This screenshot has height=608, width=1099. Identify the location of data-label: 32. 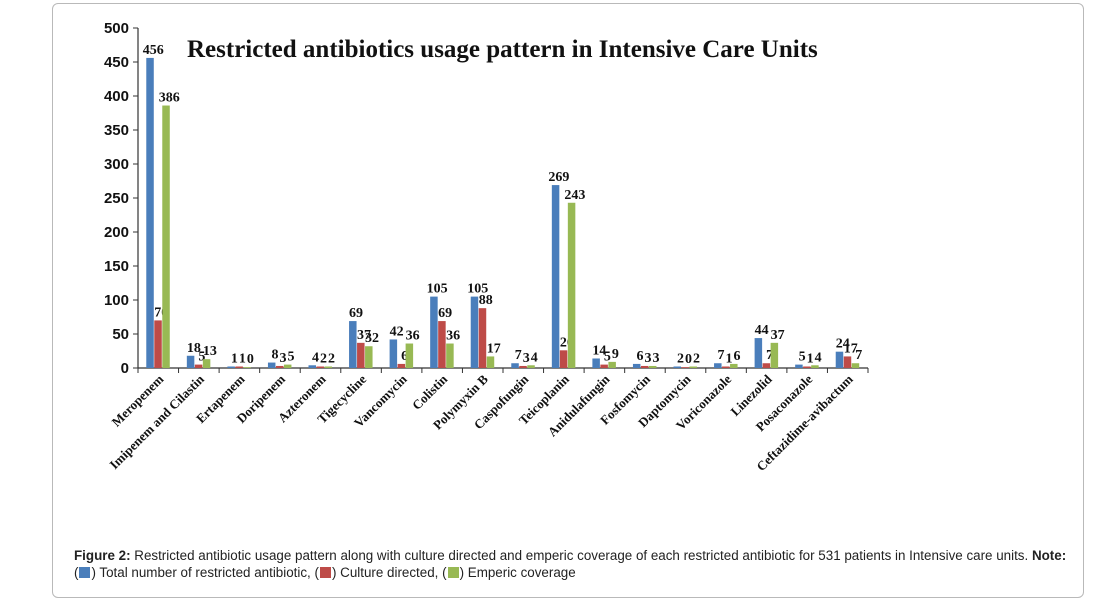
(372, 338).